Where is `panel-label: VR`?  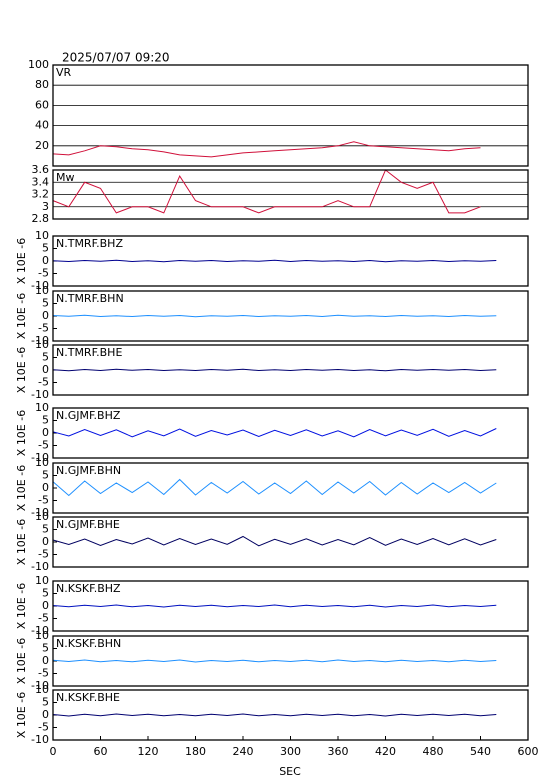 panel-label: VR is located at coordinates (64, 72).